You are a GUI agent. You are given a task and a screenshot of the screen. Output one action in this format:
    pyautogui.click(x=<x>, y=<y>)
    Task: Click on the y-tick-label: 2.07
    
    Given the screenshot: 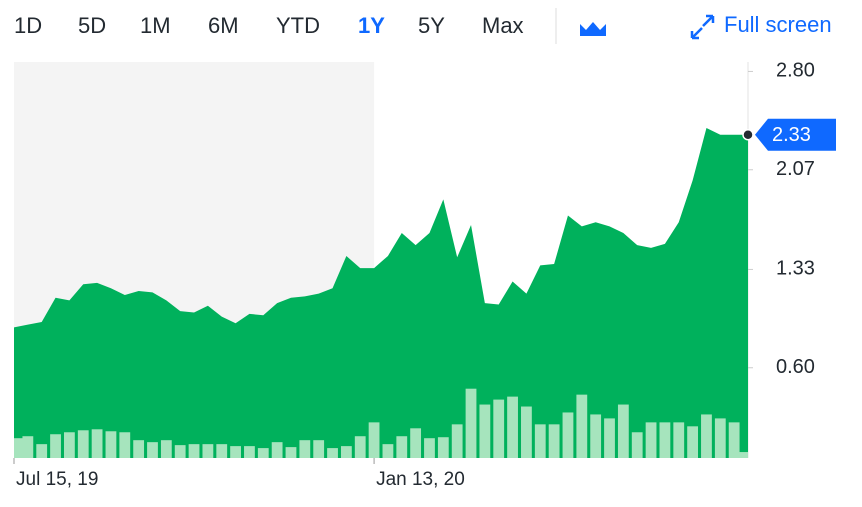 What is the action you would take?
    pyautogui.click(x=795, y=169)
    